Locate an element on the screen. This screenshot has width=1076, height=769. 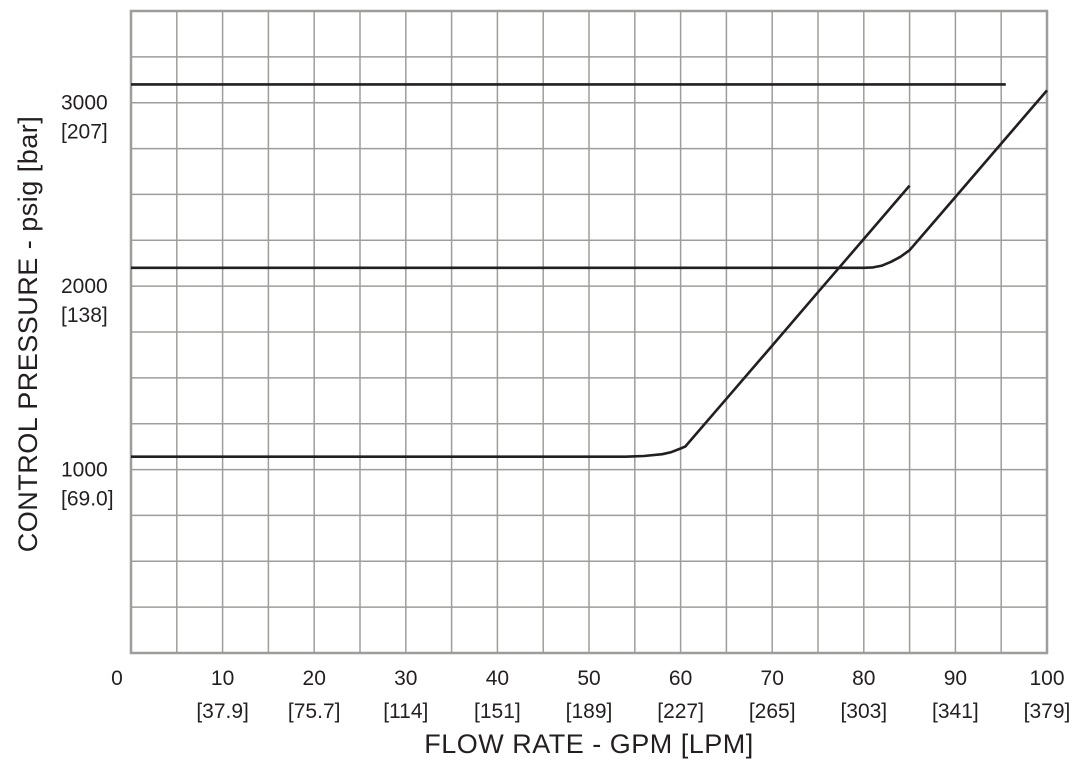
x-tick-label: 90 is located at coordinates (955, 678).